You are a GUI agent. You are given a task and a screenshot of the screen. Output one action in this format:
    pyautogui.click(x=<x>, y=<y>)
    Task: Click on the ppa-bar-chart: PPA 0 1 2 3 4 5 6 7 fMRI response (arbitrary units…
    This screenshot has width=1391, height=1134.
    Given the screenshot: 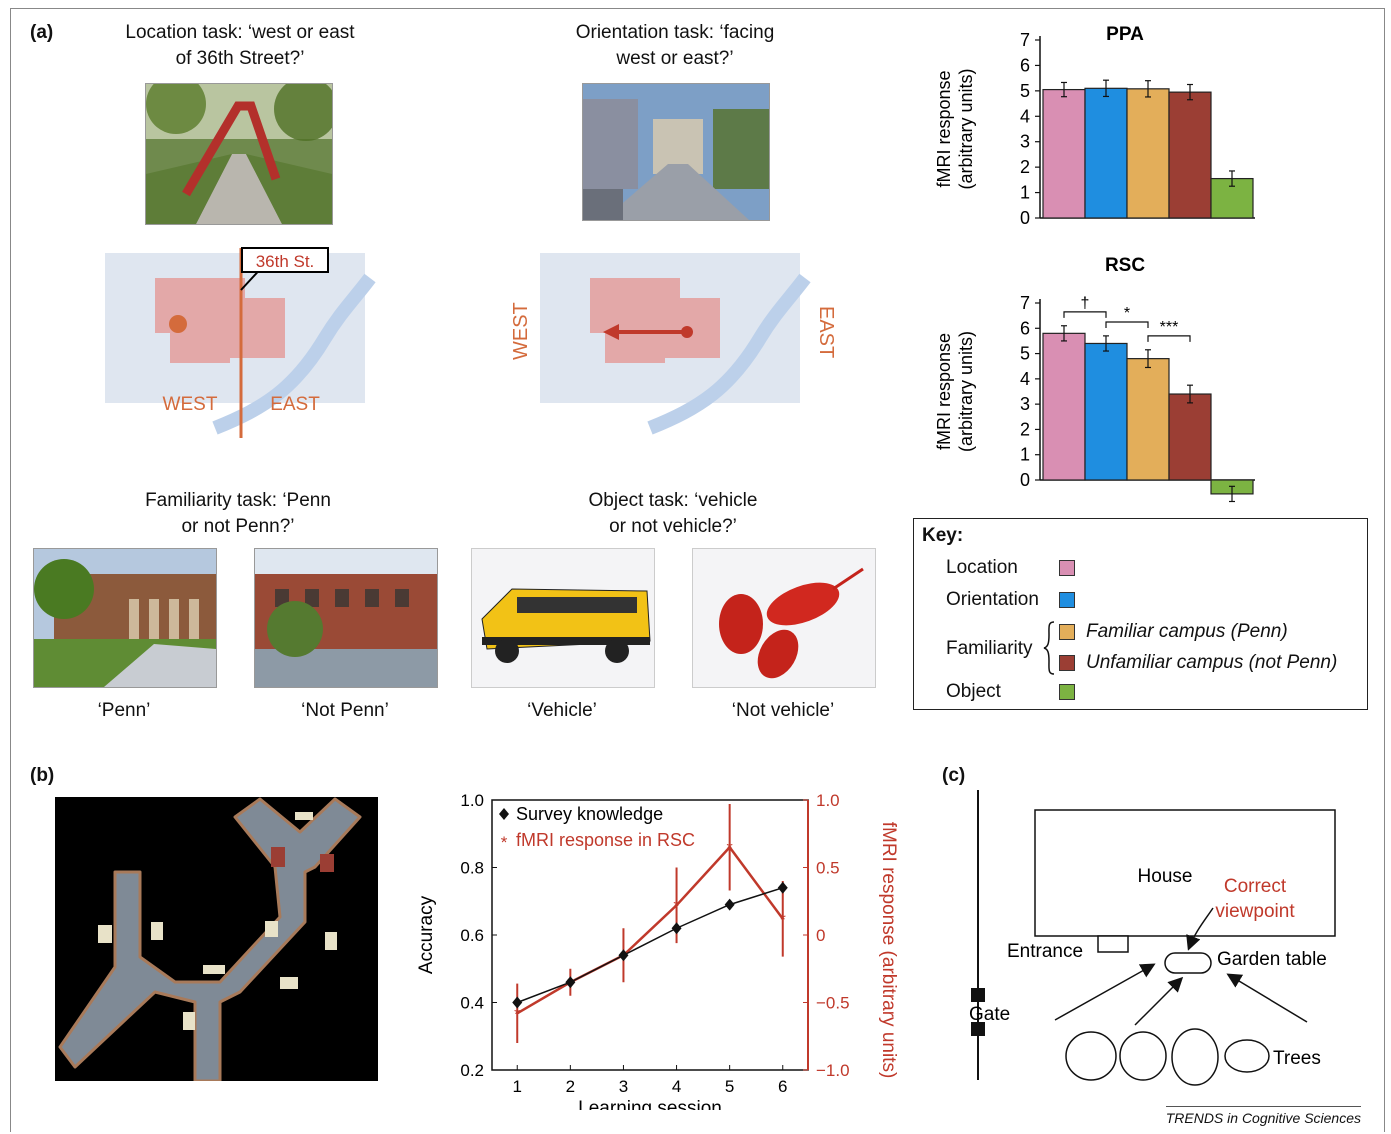 What is the action you would take?
    pyautogui.click(x=1094, y=126)
    